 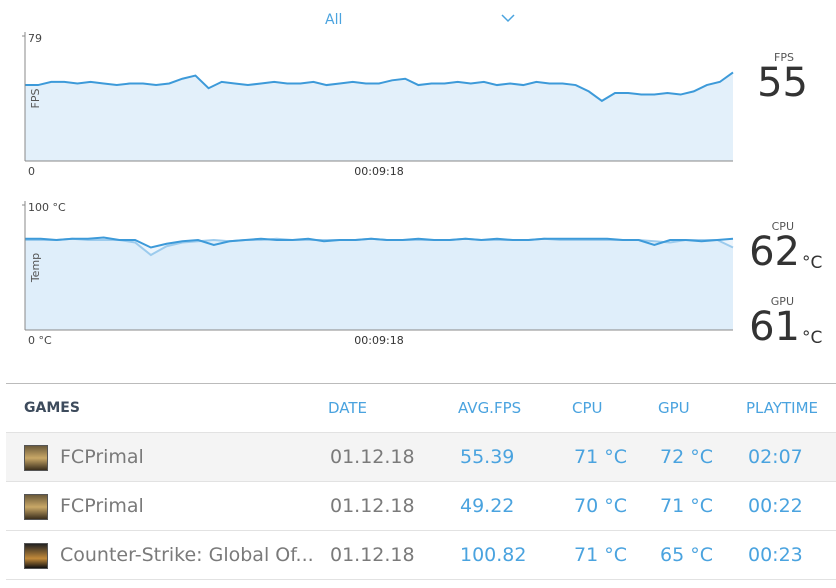 What do you see at coordinates (493, 555) in the screenshot?
I see `table-cell: 100.82` at bounding box center [493, 555].